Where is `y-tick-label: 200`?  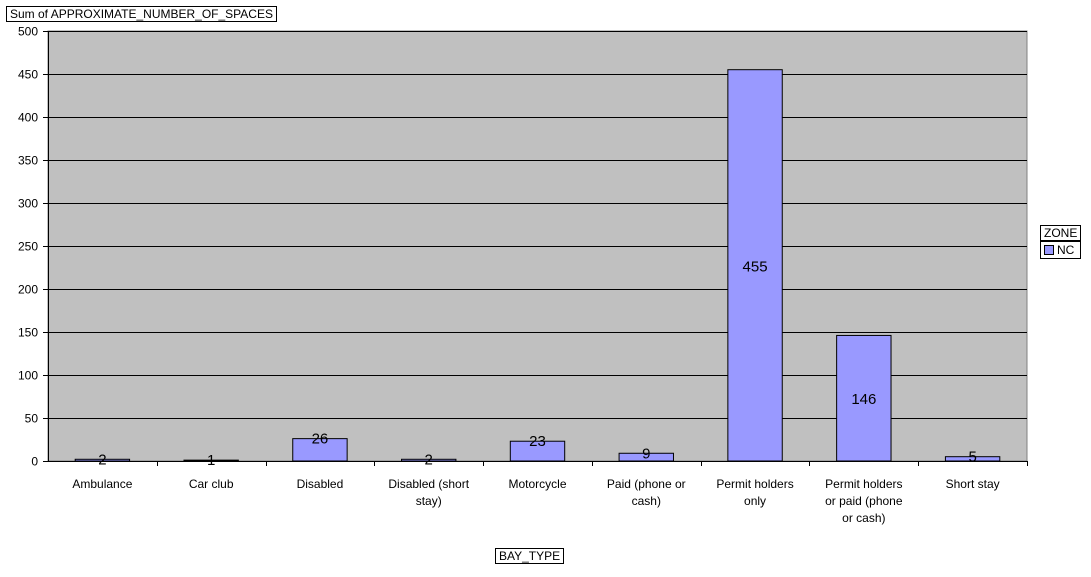
y-tick-label: 200 is located at coordinates (28, 290).